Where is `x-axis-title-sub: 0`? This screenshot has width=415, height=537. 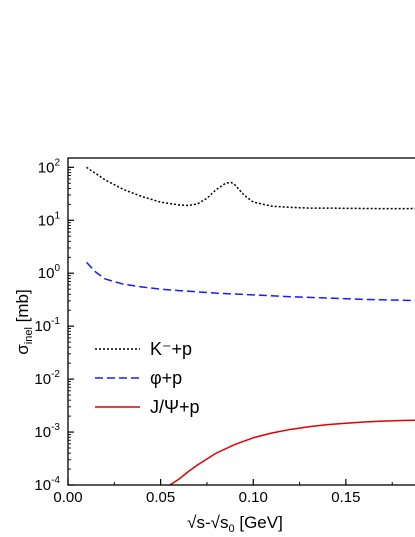
x-axis-title-sub: 0 is located at coordinates (232, 529).